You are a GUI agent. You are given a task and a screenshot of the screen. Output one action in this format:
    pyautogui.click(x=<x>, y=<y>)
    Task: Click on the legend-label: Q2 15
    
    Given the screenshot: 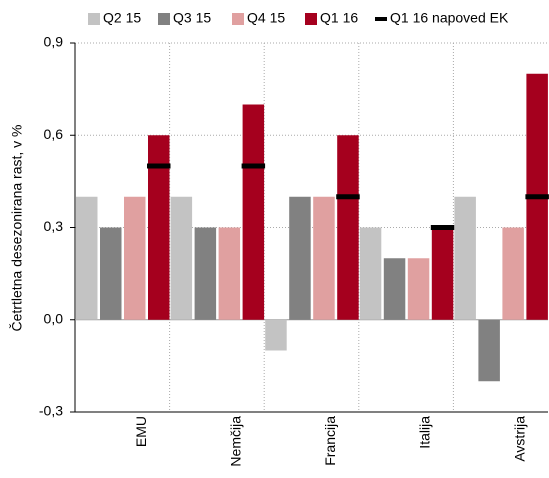 What is the action you would take?
    pyautogui.click(x=122, y=18)
    